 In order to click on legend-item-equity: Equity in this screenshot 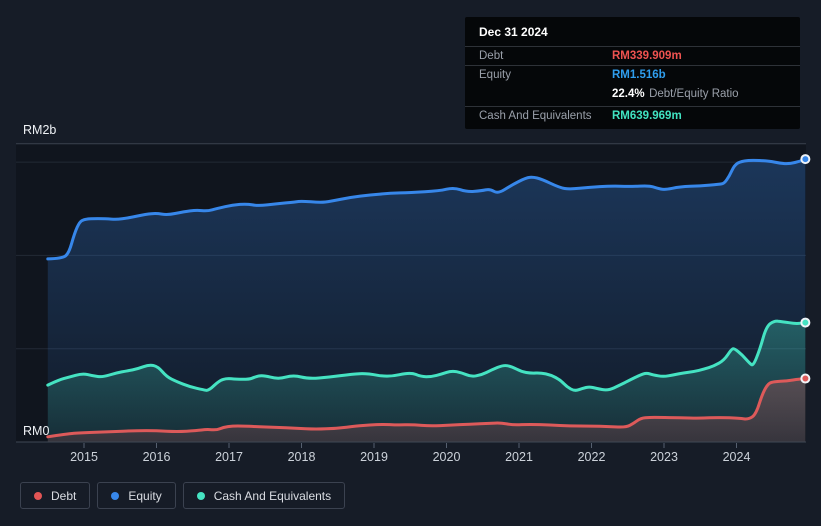, I will do `click(136, 495)`.